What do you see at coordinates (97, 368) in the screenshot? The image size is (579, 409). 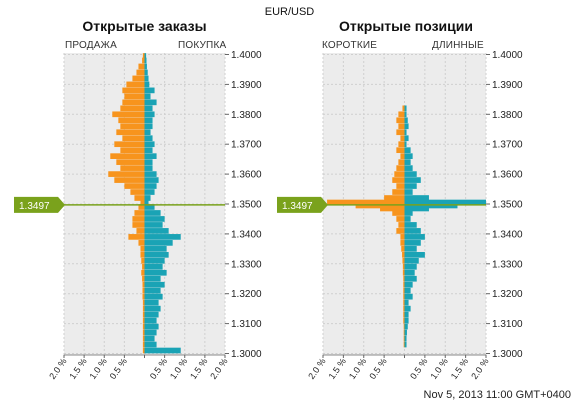 I see `orders-x-tick-label: 1.0 %` at bounding box center [97, 368].